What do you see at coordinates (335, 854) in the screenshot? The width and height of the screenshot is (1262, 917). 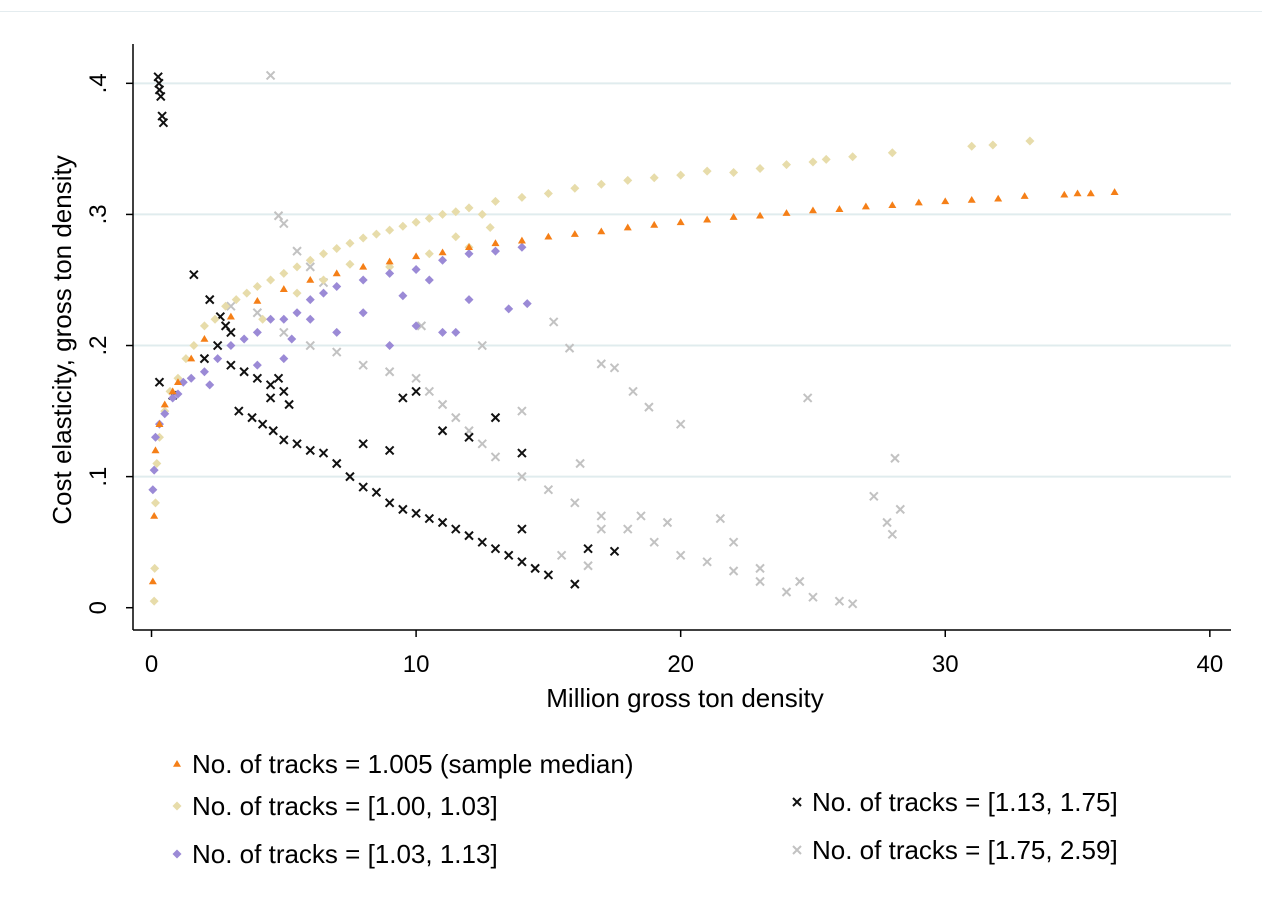 I see `legend-item: No. of tracks = [1.03, 1.13]` at bounding box center [335, 854].